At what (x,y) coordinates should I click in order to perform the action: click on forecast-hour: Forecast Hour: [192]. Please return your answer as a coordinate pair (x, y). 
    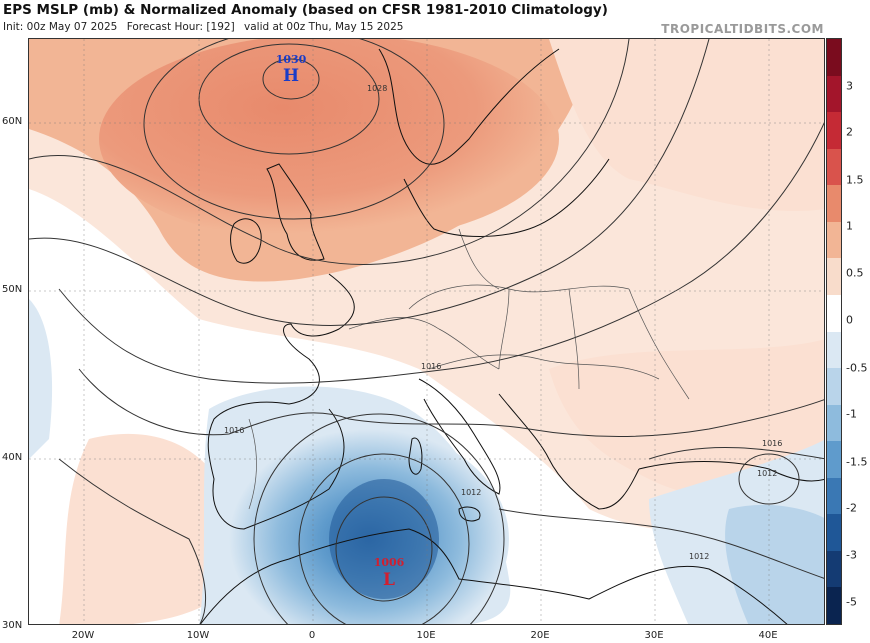
    Looking at the image, I should click on (180, 27).